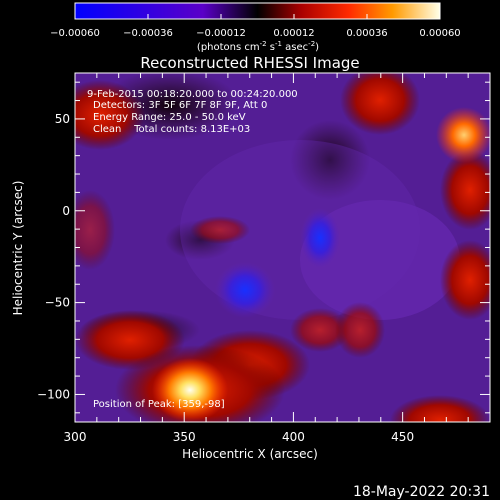  What do you see at coordinates (184, 437) in the screenshot?
I see `x-tick-label: 350` at bounding box center [184, 437].